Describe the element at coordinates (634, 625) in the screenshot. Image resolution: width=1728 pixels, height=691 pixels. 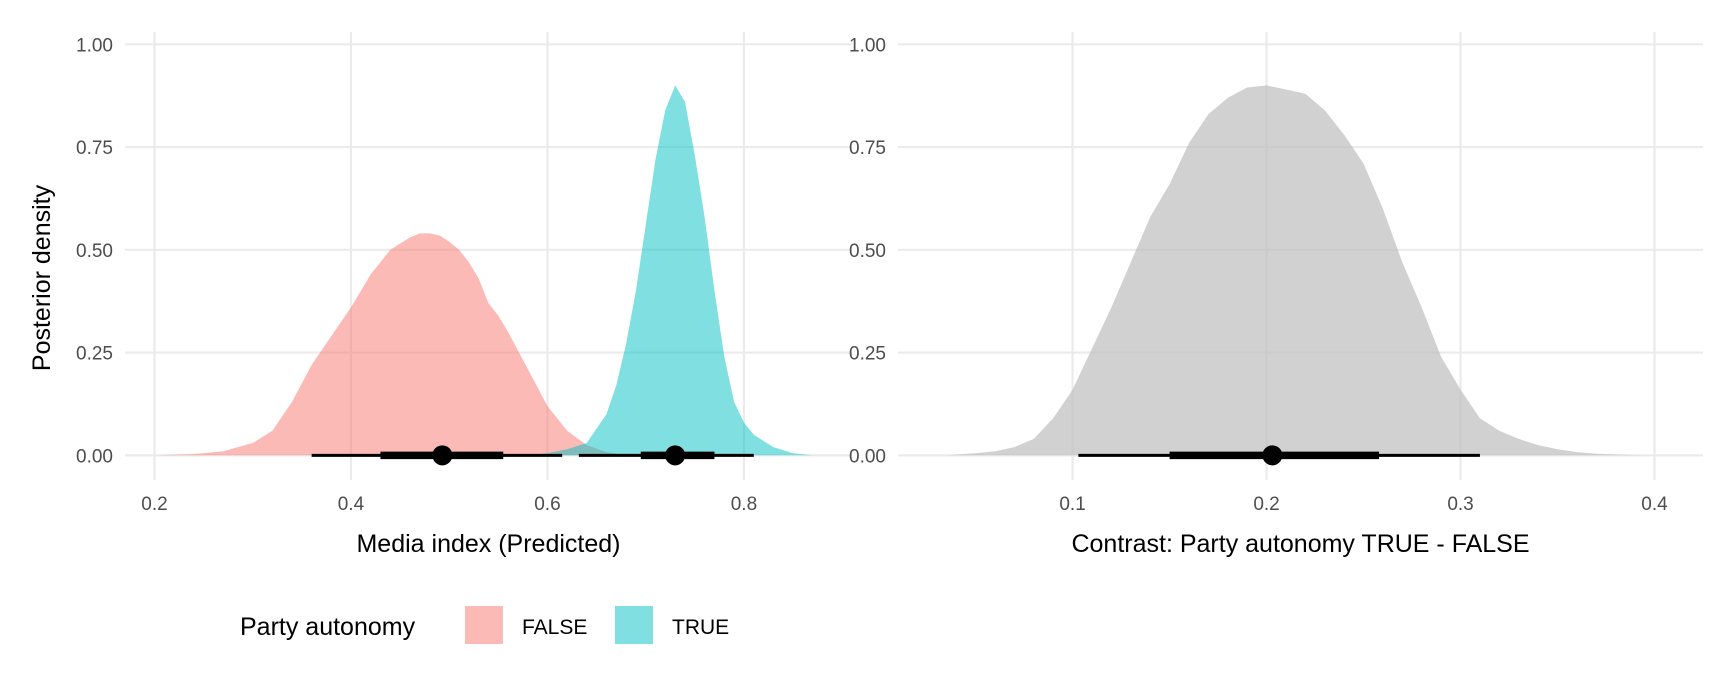
I see `legend-key-true` at that location.